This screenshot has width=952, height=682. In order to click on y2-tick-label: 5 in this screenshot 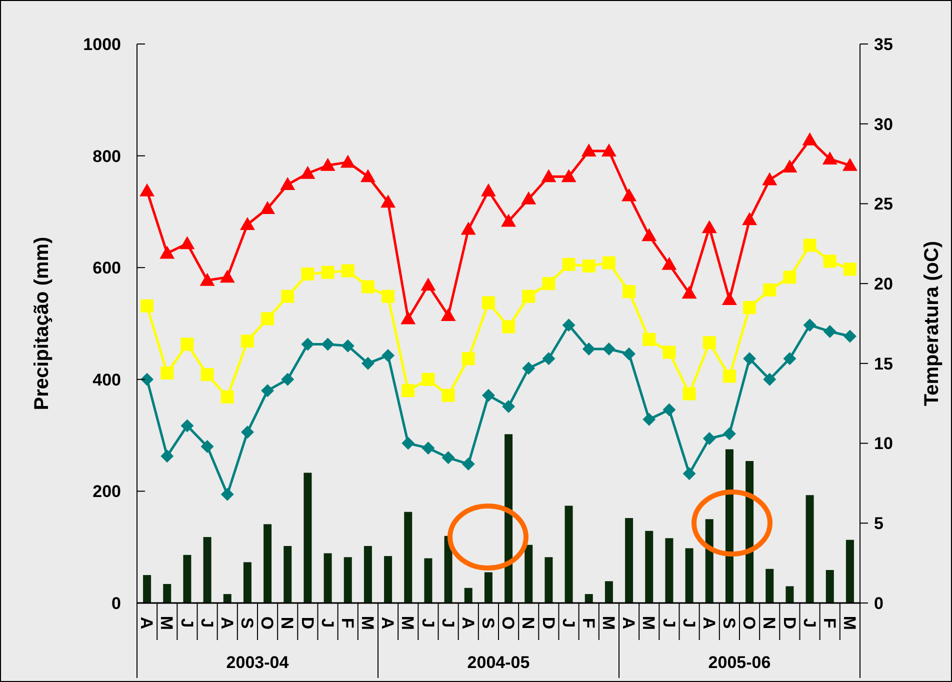, I will do `click(879, 524)`.